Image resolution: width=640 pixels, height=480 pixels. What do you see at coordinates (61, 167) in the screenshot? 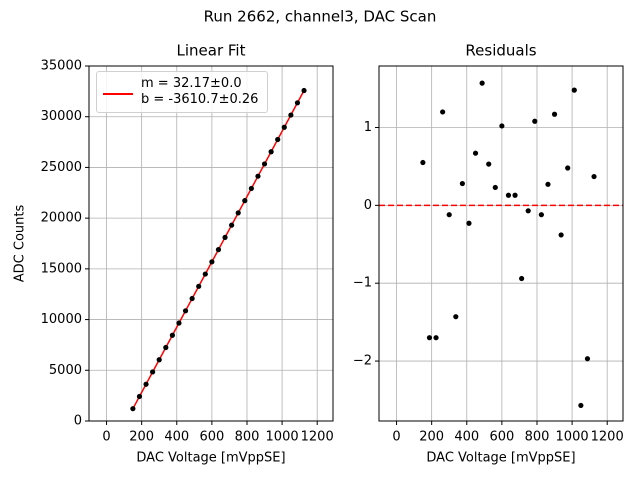
I see `y-tick-label: 25000` at bounding box center [61, 167].